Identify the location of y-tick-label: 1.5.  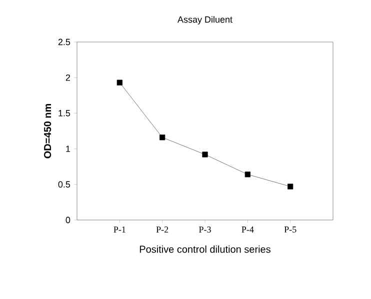
(64, 113).